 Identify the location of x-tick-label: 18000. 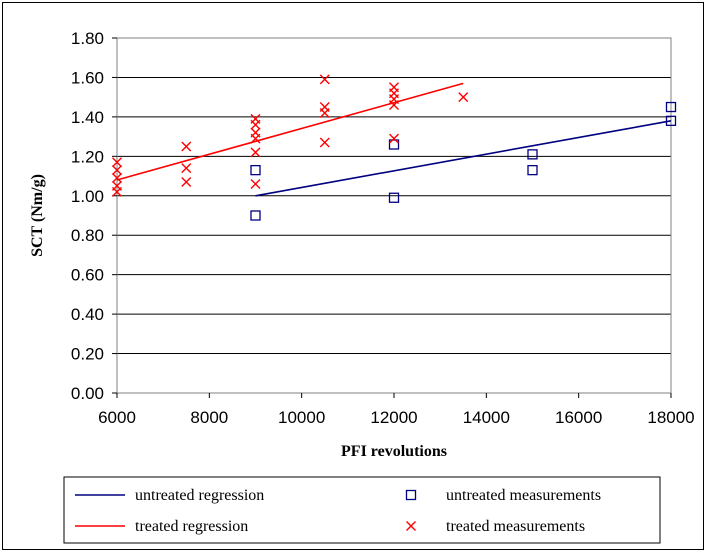
(670, 417).